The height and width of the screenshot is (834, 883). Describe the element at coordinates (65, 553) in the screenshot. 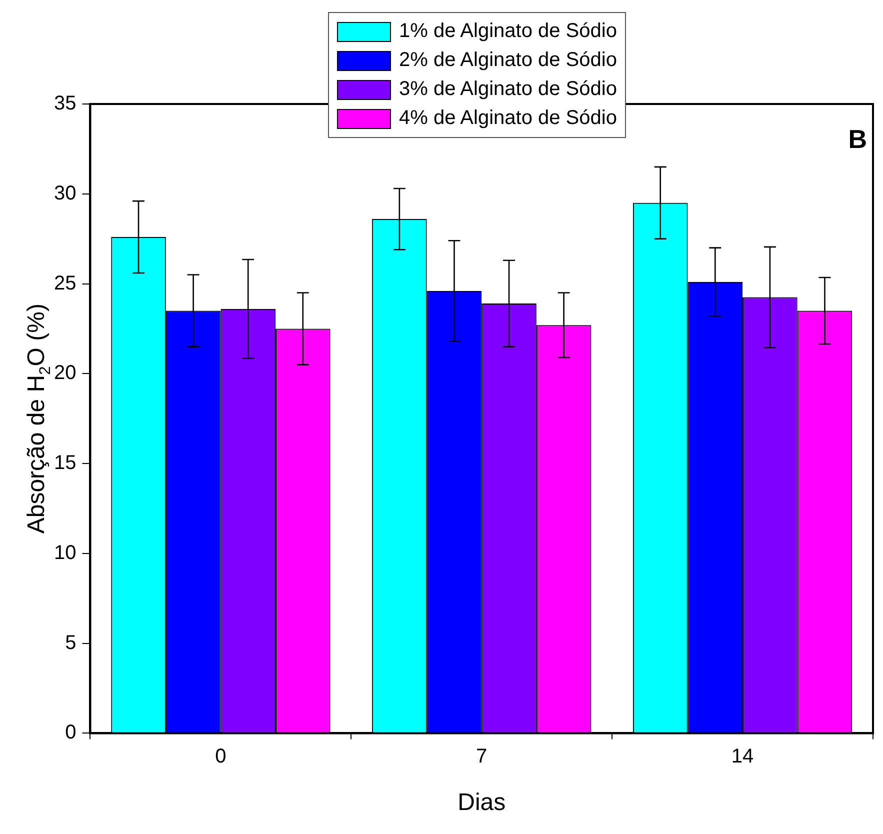

I see `y-tick-label: 10` at that location.